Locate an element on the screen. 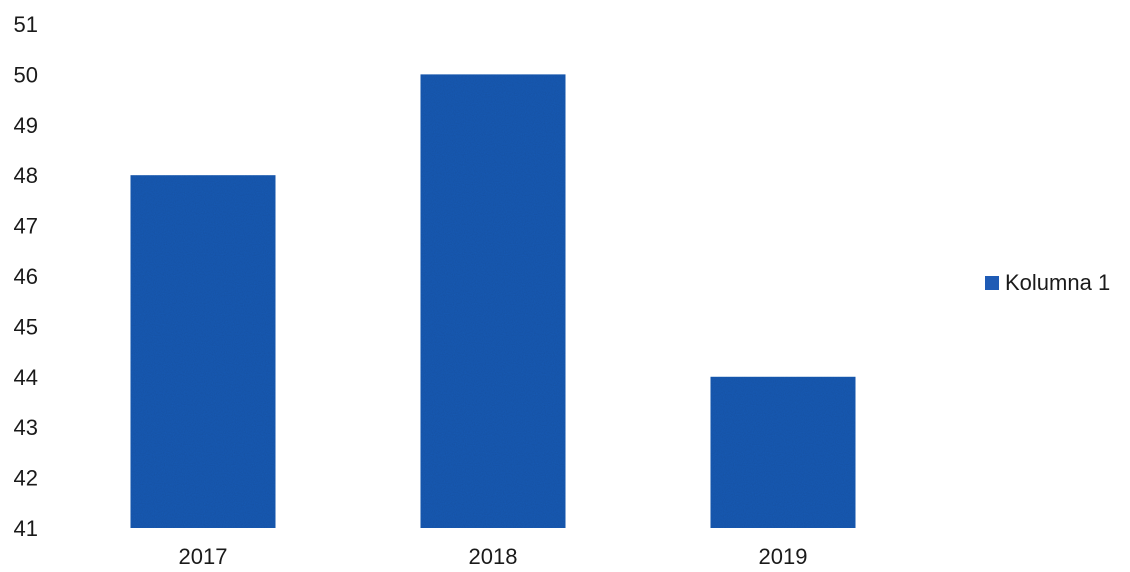  x-tick-label: 2017 is located at coordinates (203, 556).